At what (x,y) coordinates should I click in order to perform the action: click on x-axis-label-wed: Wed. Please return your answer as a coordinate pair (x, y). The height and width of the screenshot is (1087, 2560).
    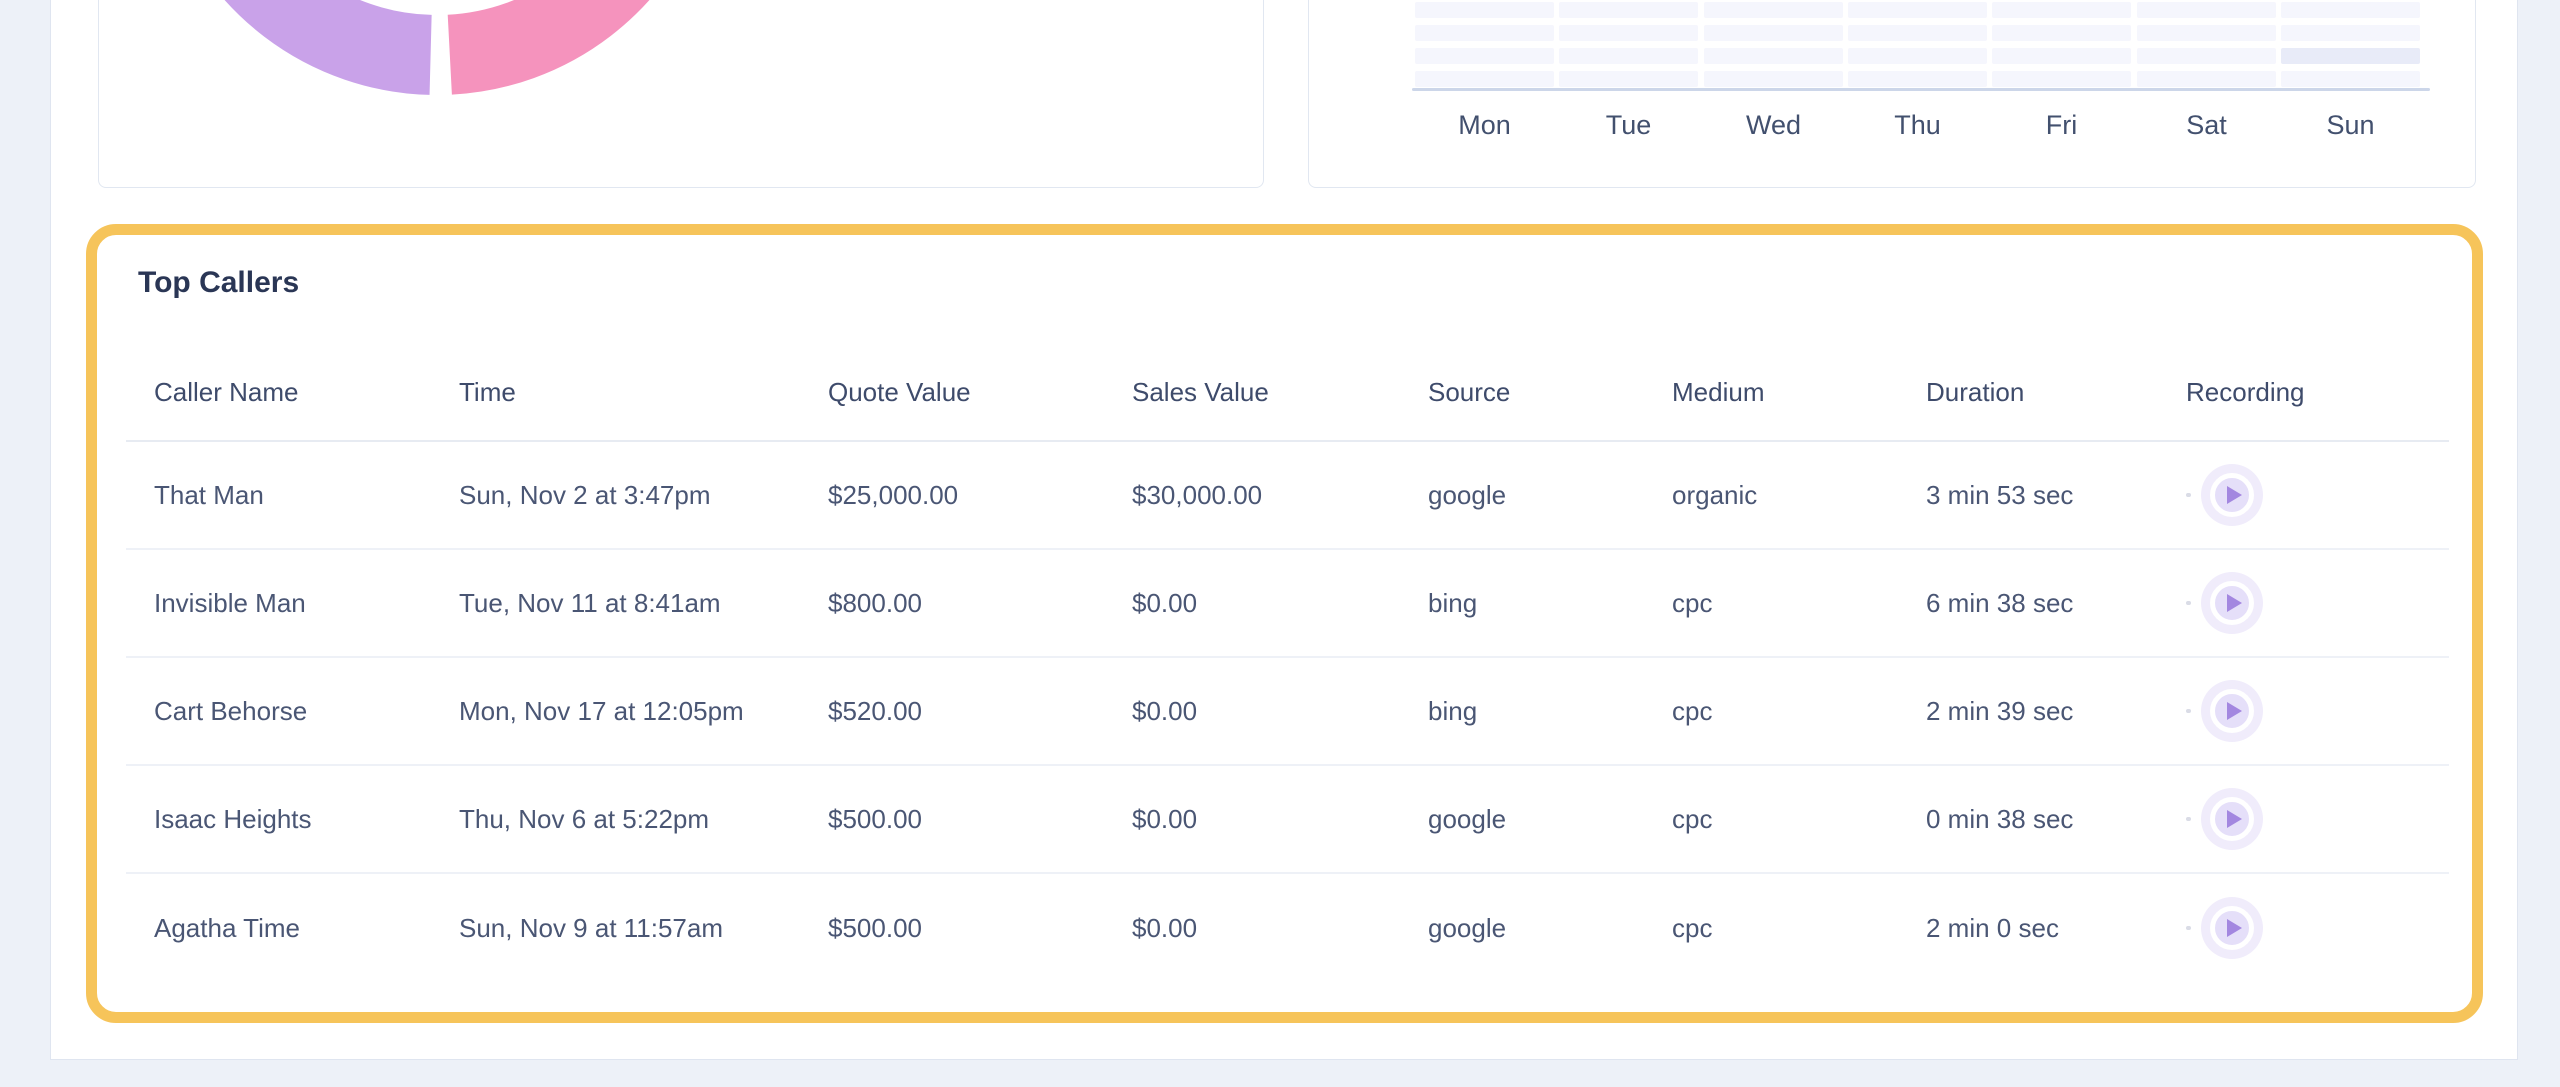
    Looking at the image, I should click on (1773, 125).